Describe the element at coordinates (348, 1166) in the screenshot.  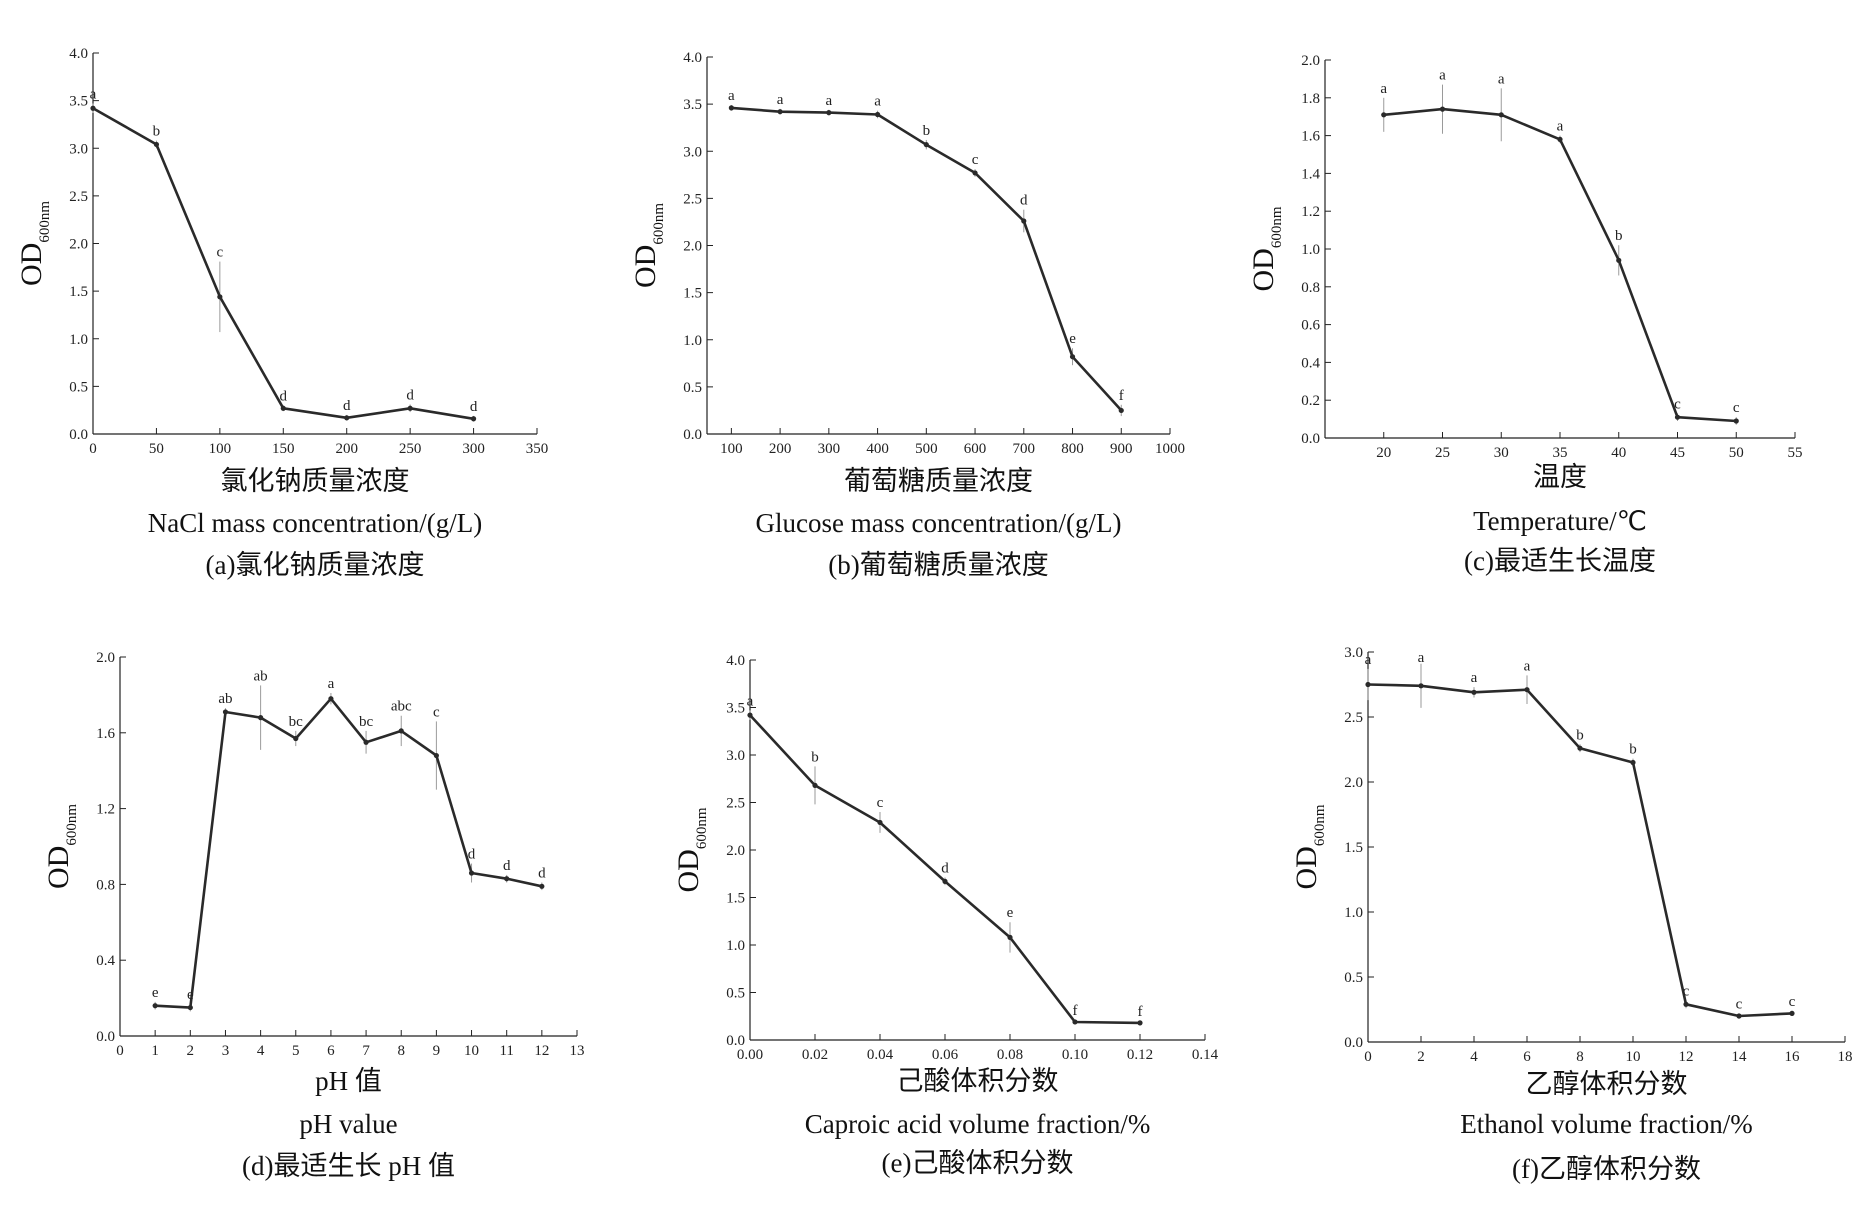
I see `panel-caption: (d)最适生长 pH 值` at that location.